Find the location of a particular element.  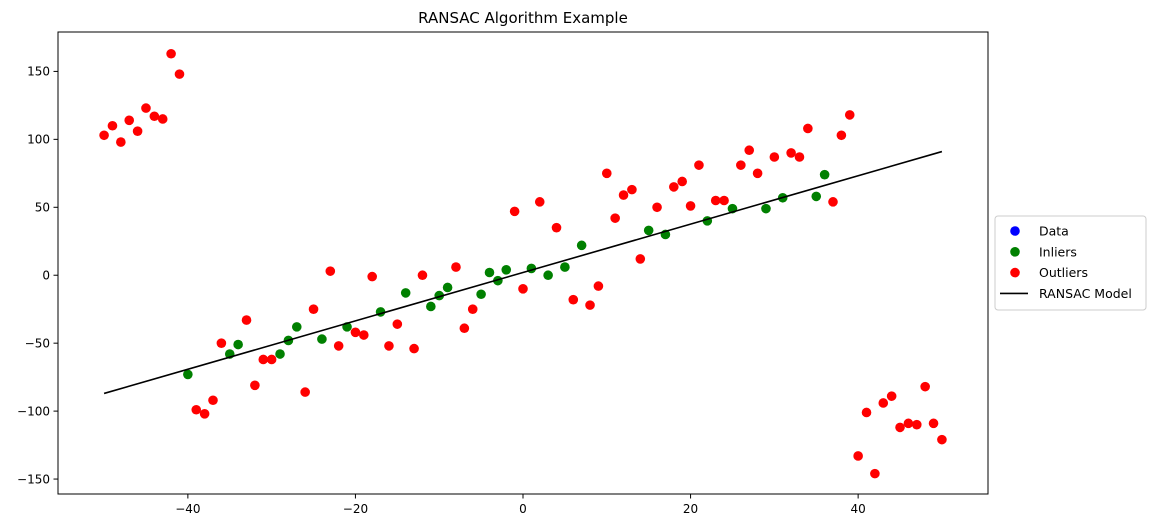

x-tick-label: 40 is located at coordinates (857, 509).